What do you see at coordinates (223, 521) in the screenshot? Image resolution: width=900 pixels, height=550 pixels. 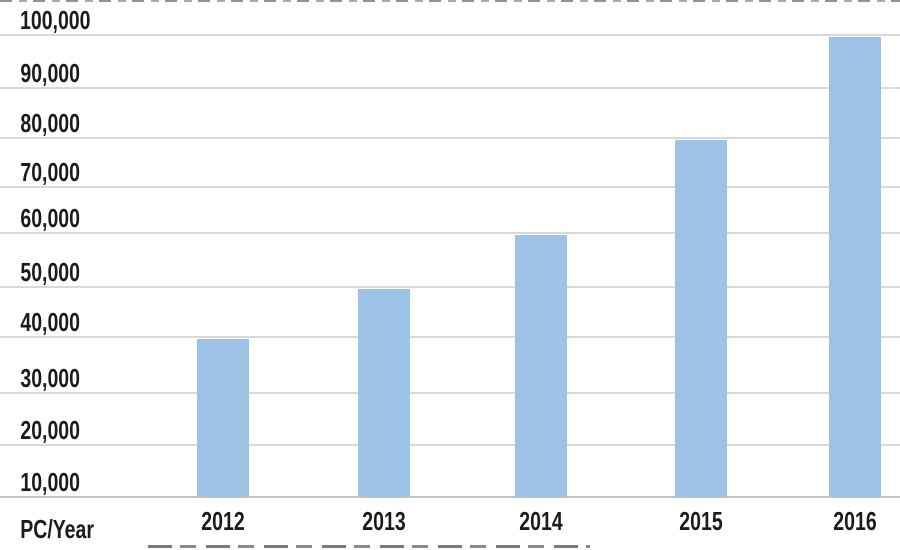 I see `x-axis-label-2012: 2012` at bounding box center [223, 521].